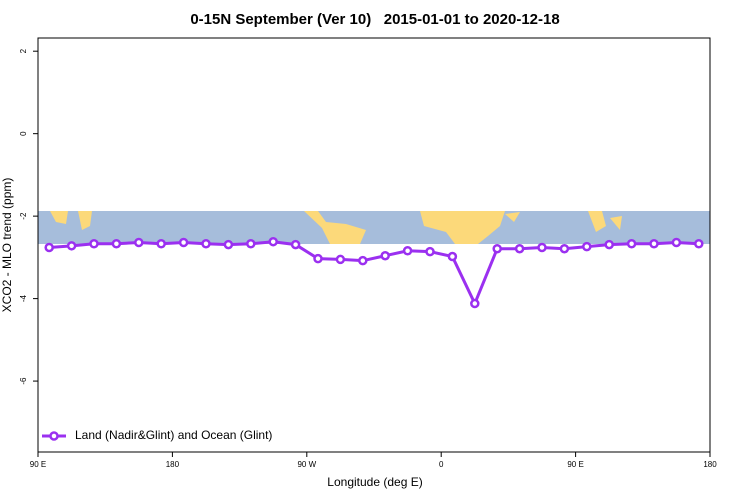  I want to click on map-background, so click(374, 227).